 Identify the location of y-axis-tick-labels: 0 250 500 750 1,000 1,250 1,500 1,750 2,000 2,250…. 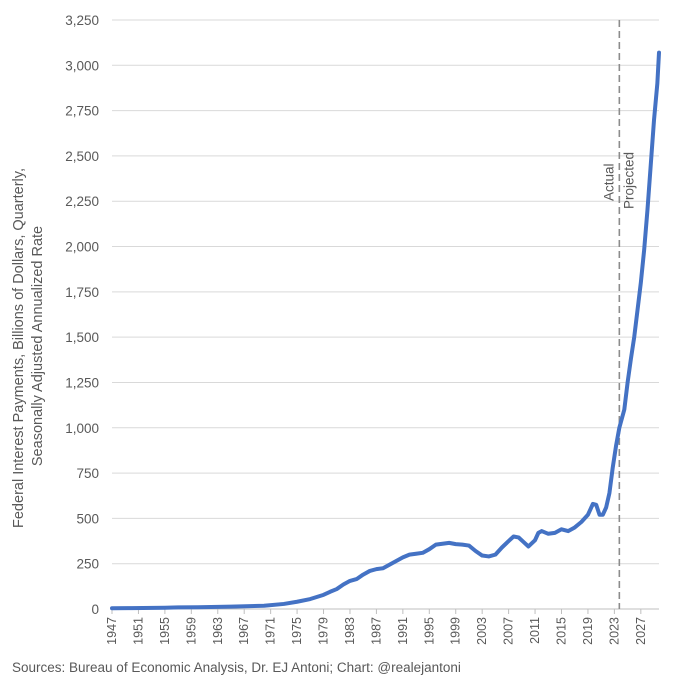
(82, 315).